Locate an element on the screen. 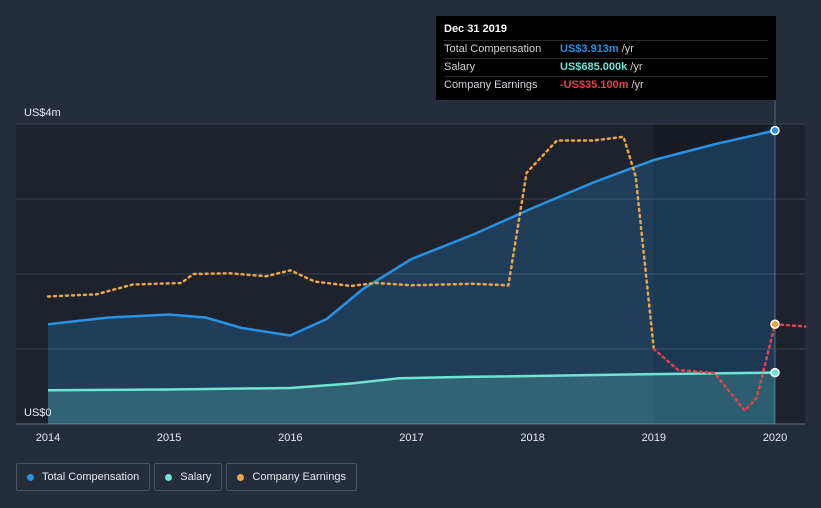 This screenshot has height=508, width=821. tooltip-value: US$3.913m is located at coordinates (589, 49).